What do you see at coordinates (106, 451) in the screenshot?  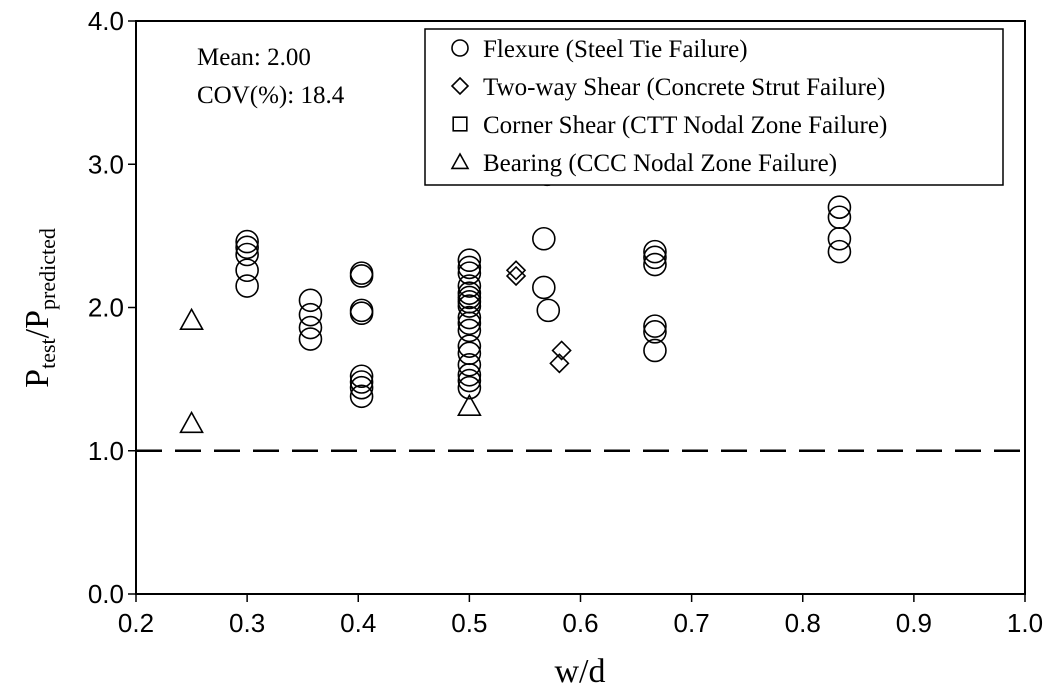 I see `y-tick-label: 1.0` at bounding box center [106, 451].